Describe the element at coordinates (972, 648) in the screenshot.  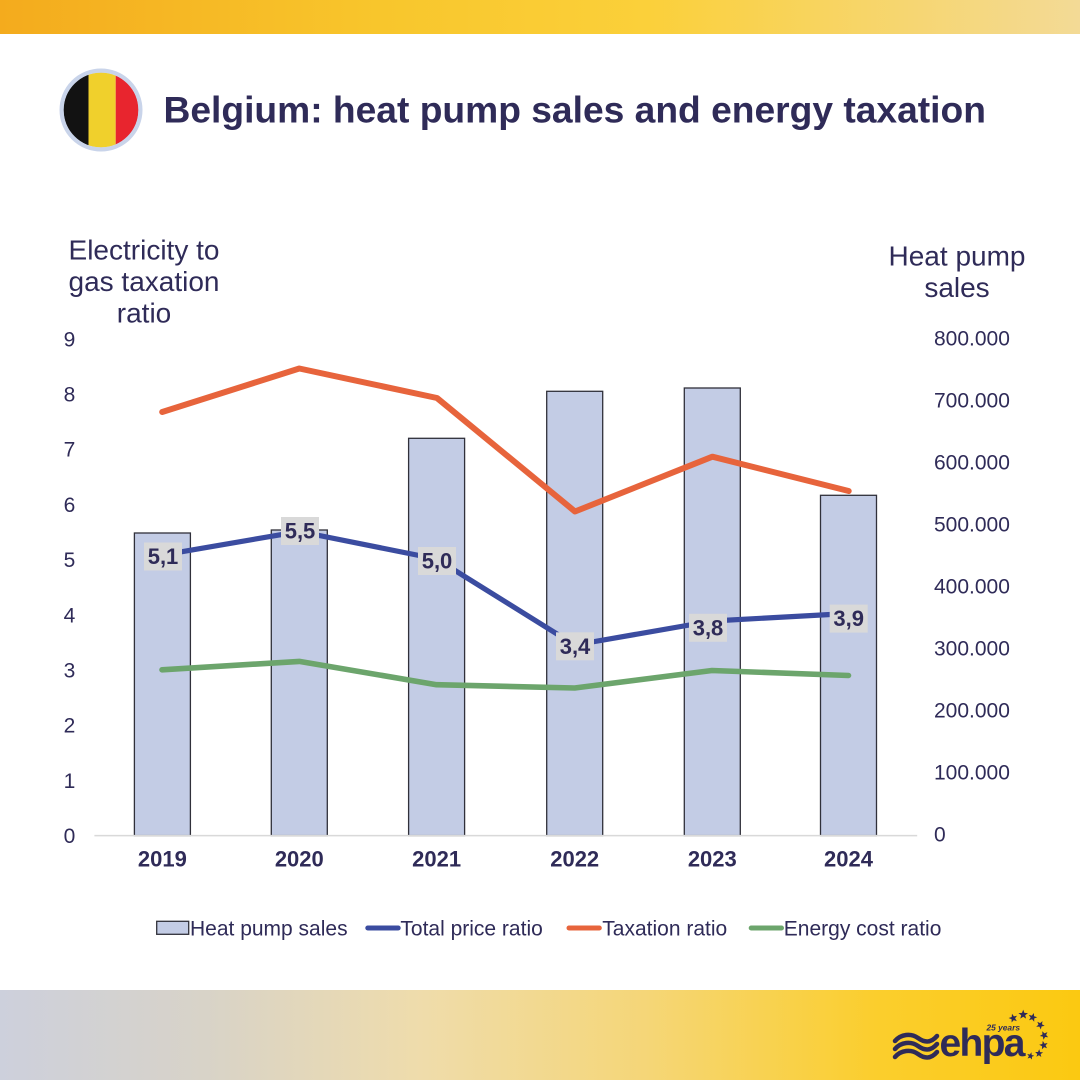
I see `svg-text: 300.000` at that location.